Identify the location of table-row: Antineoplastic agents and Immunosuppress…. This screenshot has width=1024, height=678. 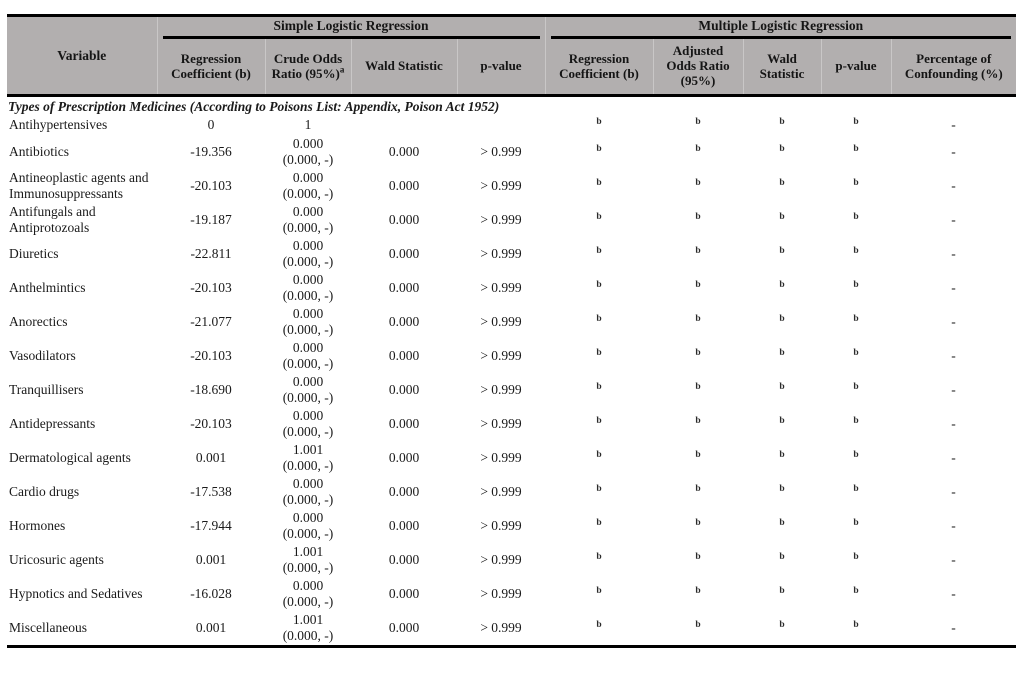
(511, 186).